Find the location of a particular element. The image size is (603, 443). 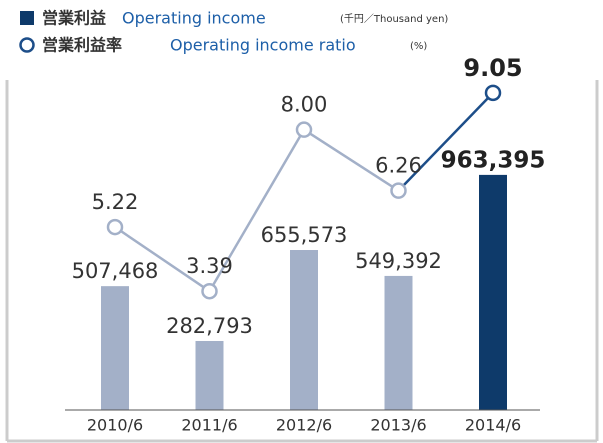

legend-name: Operating income is located at coordinates (194, 18).